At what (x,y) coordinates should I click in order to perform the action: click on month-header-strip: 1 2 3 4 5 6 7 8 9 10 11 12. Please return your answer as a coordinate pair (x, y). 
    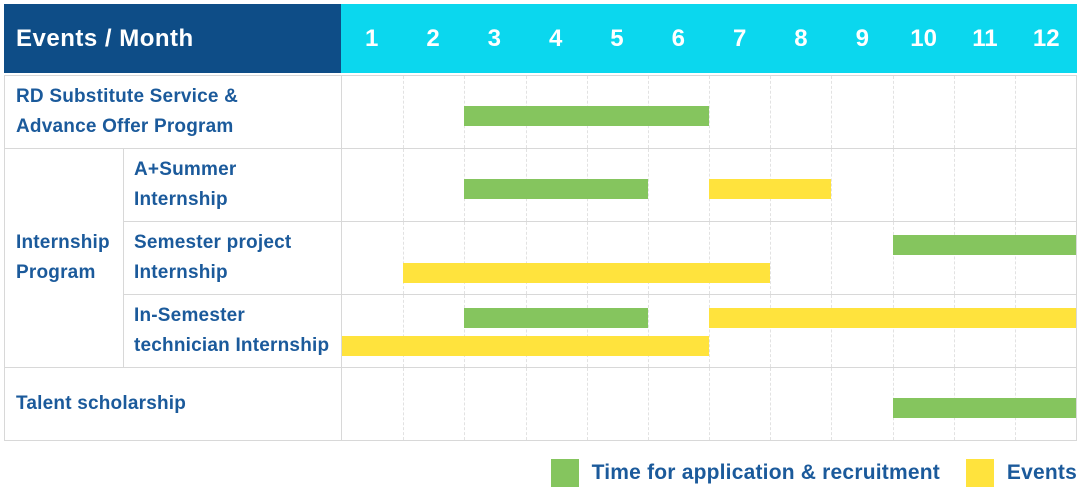
    Looking at the image, I should click on (709, 38).